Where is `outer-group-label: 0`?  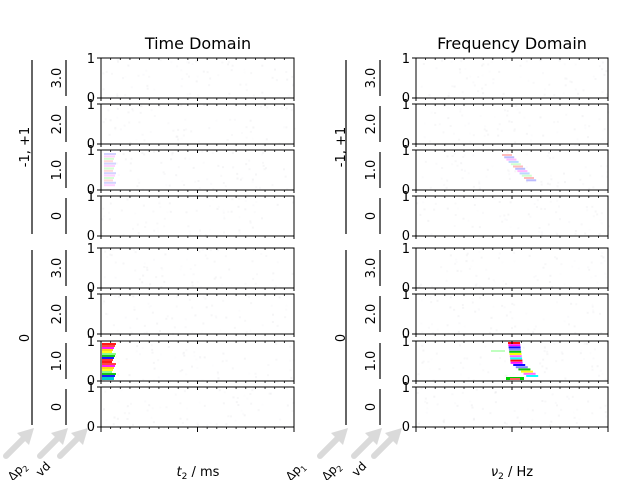
outer-group-label: 0 is located at coordinates (25, 338).